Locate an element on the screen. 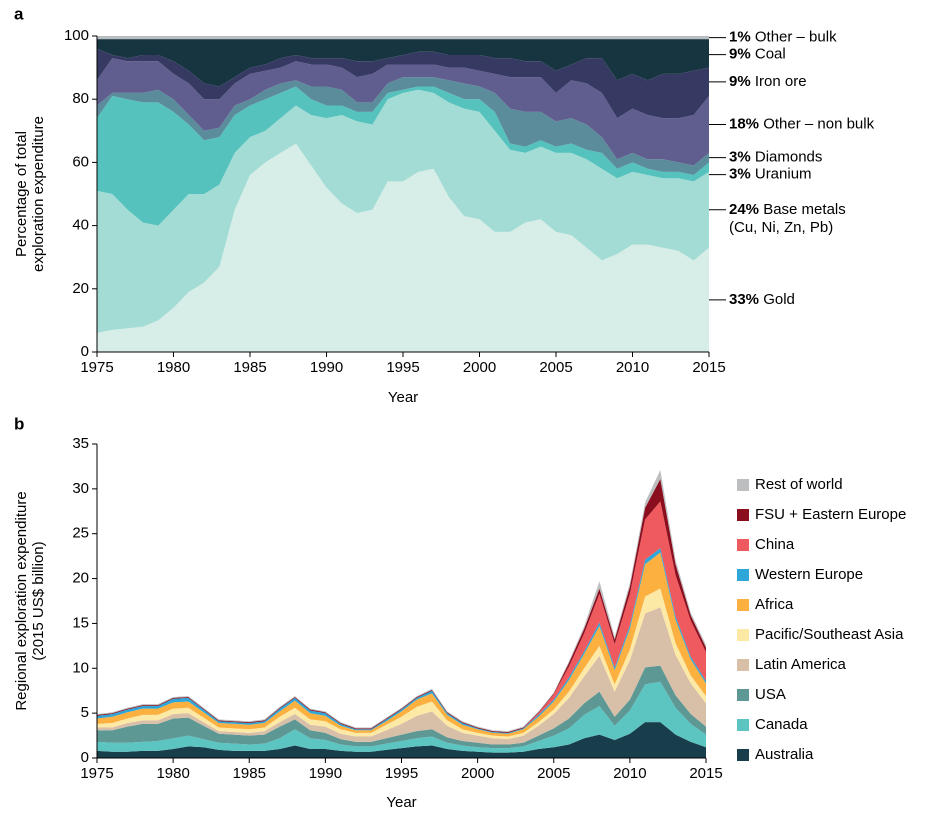 This screenshot has width=935, height=813. y-tick-label: 40 is located at coordinates (80, 225).